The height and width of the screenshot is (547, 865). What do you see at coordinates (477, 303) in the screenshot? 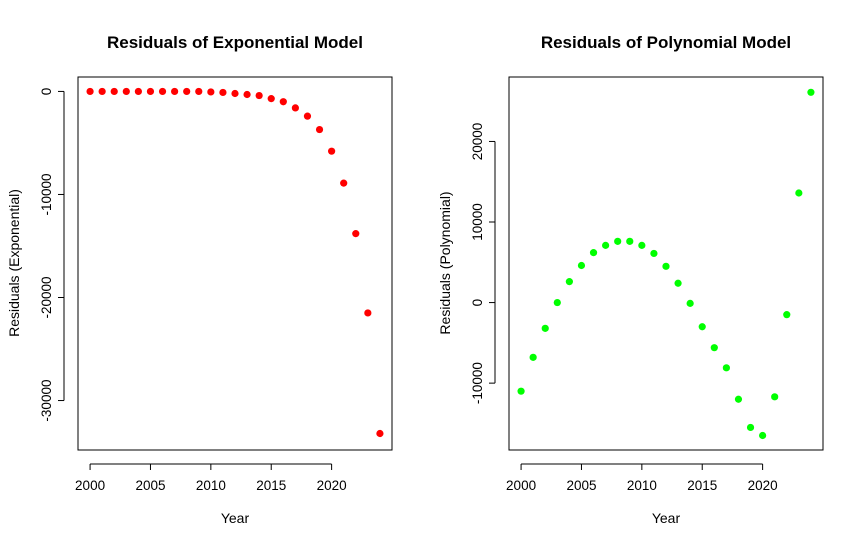
I see `polynomial-y-tick-label: 0` at bounding box center [477, 303].